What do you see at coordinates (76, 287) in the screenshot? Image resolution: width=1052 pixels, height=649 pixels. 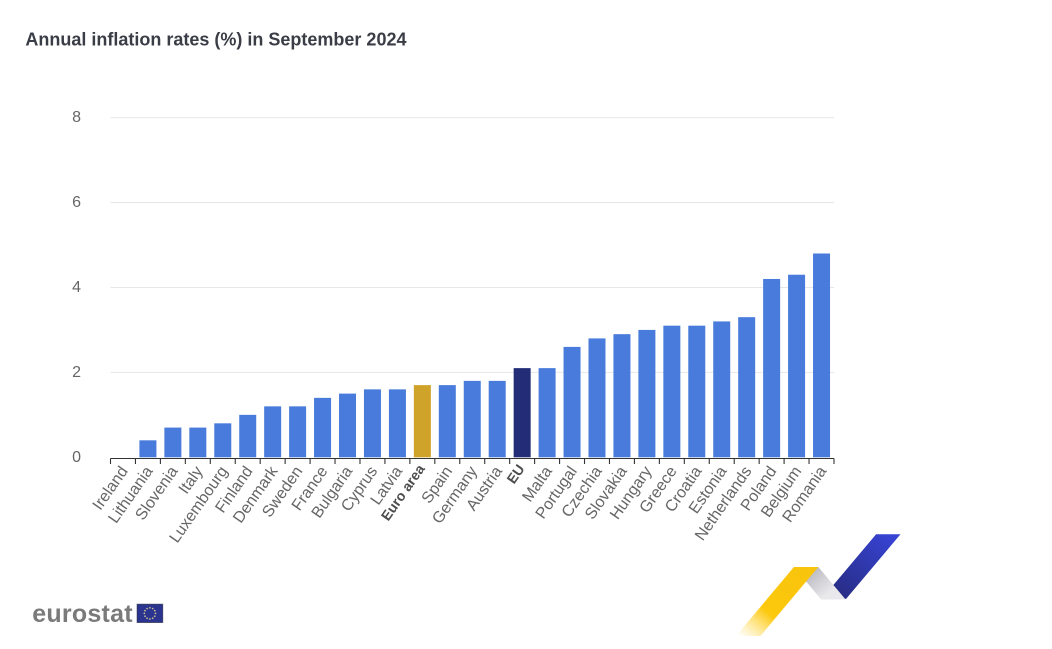 I see `svg-text: 4` at bounding box center [76, 287].